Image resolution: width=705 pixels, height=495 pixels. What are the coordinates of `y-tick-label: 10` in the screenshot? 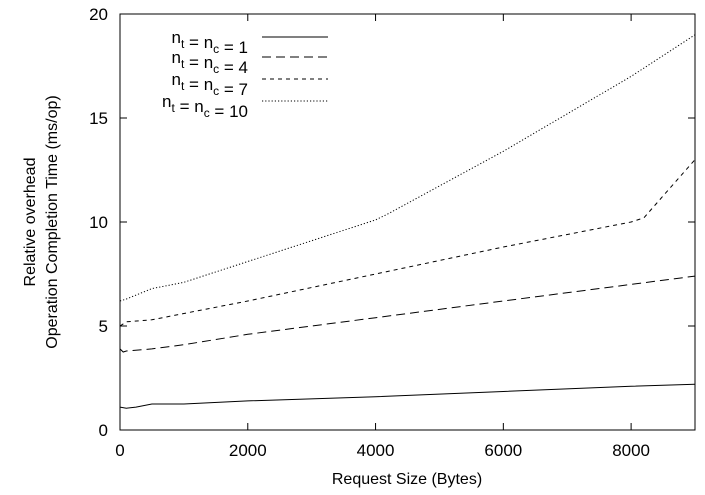 It's located at (98, 222).